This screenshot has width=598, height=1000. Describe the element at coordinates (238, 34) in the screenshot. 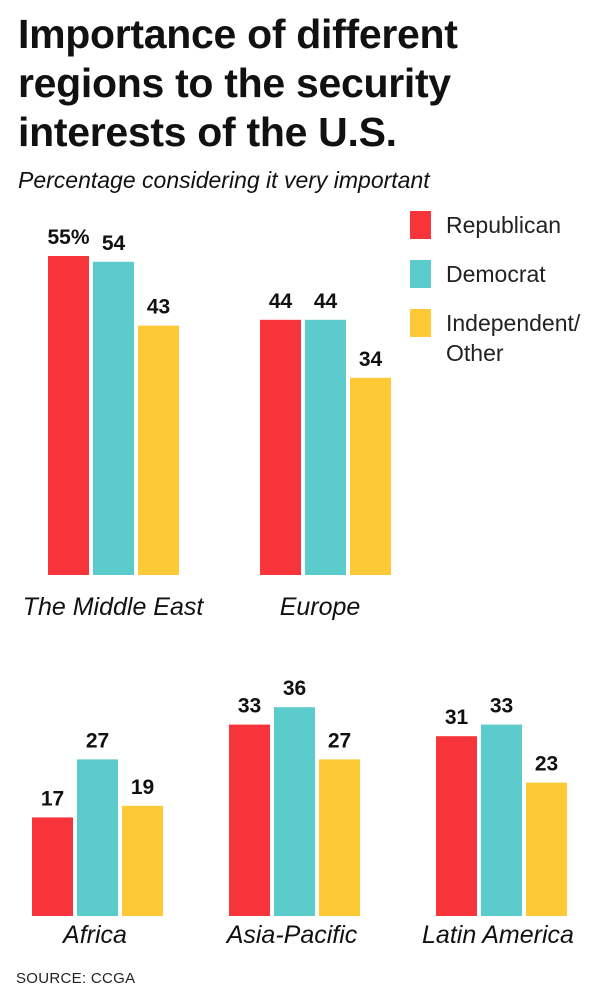

I see `title-line-1: Importance of different` at that location.